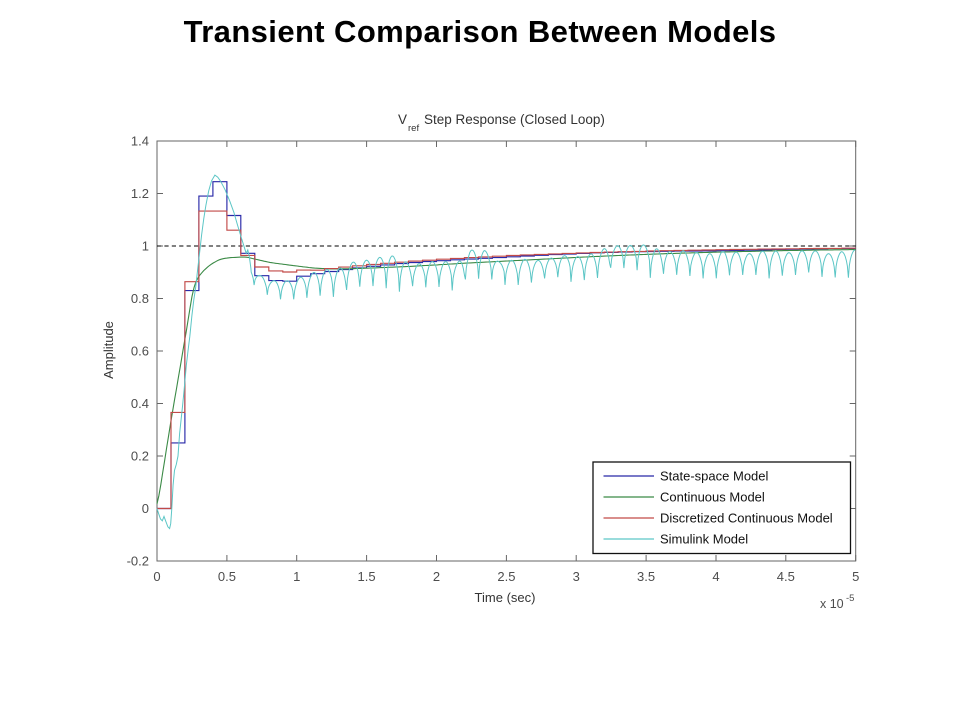 Image resolution: width=960 pixels, height=725 pixels. I want to click on svg-text: 2.5, so click(506, 576).